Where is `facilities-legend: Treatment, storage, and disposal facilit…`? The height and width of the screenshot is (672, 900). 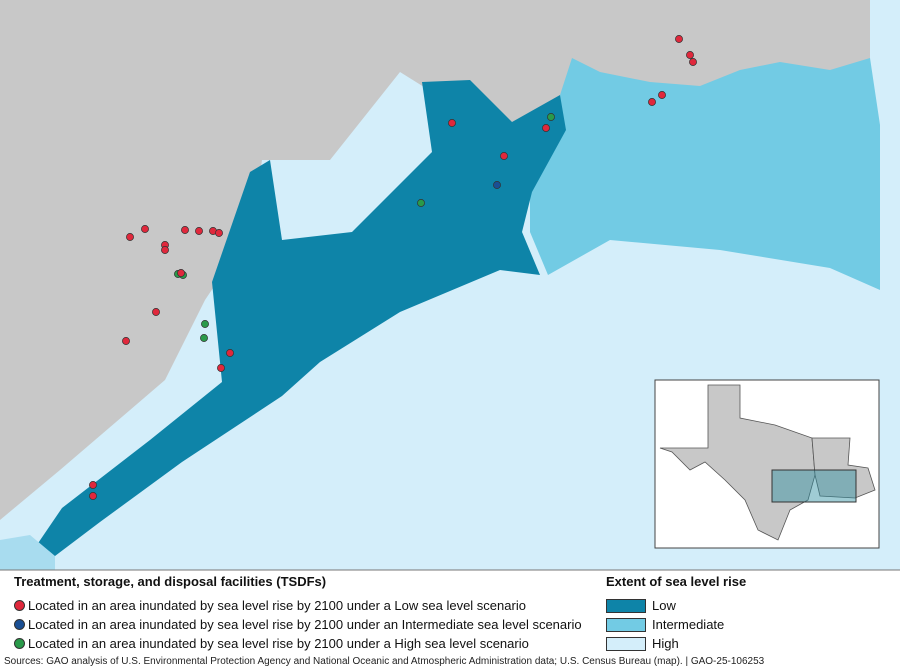
facilities-legend: Treatment, storage, and disposal facilit… is located at coordinates (298, 613).